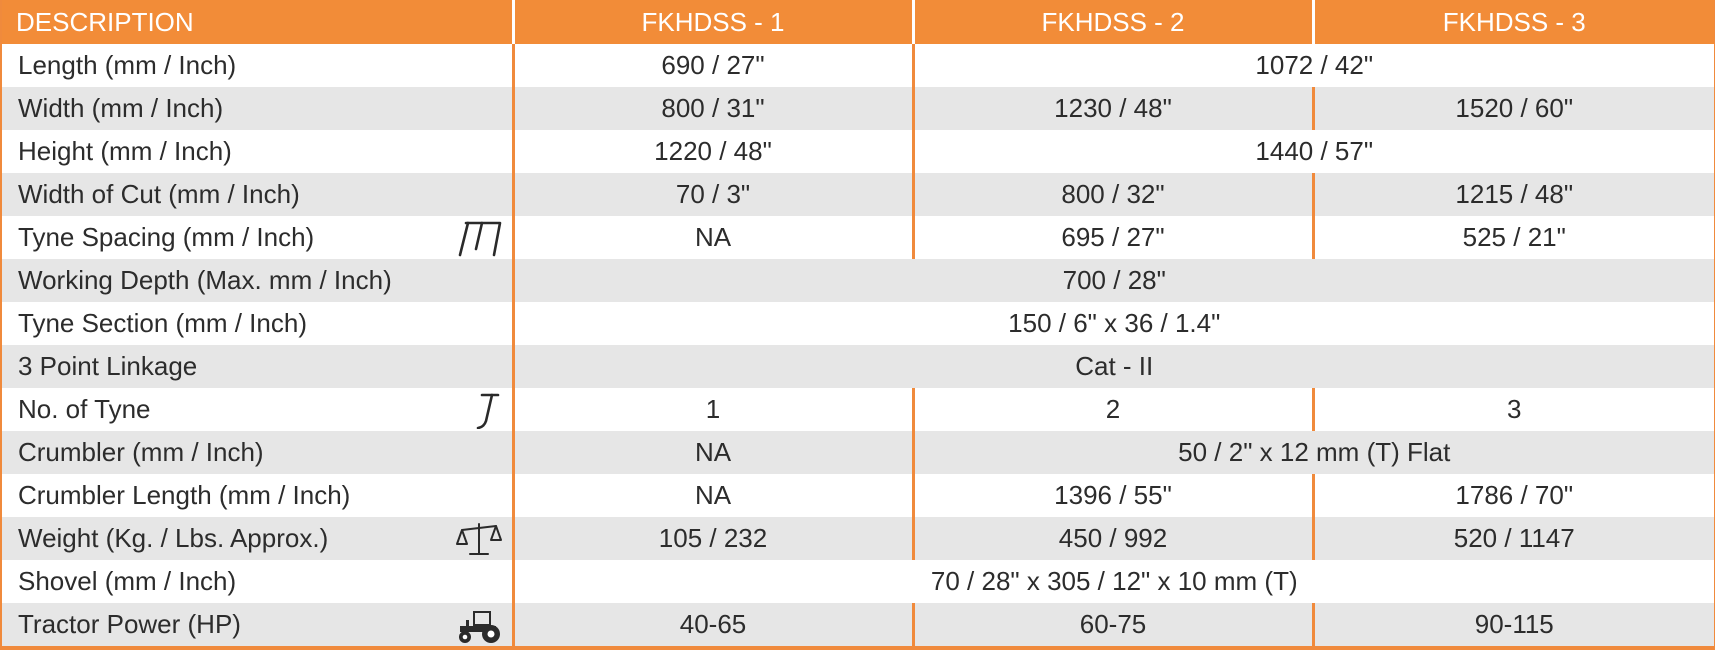  Describe the element at coordinates (257, 323) in the screenshot. I see `row-label: Tyne Section (mm / Inch)` at that location.